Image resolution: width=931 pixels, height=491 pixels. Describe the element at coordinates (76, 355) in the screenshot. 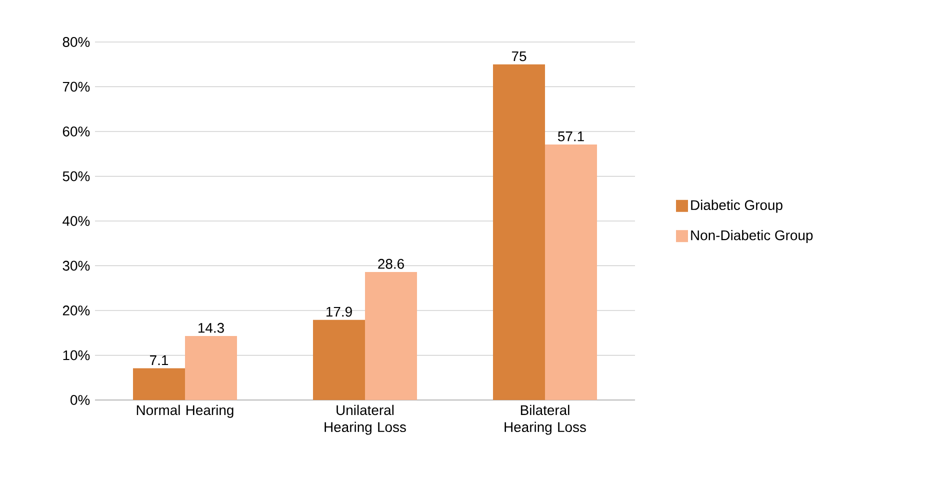

I see `y-tick-label: 10%` at that location.